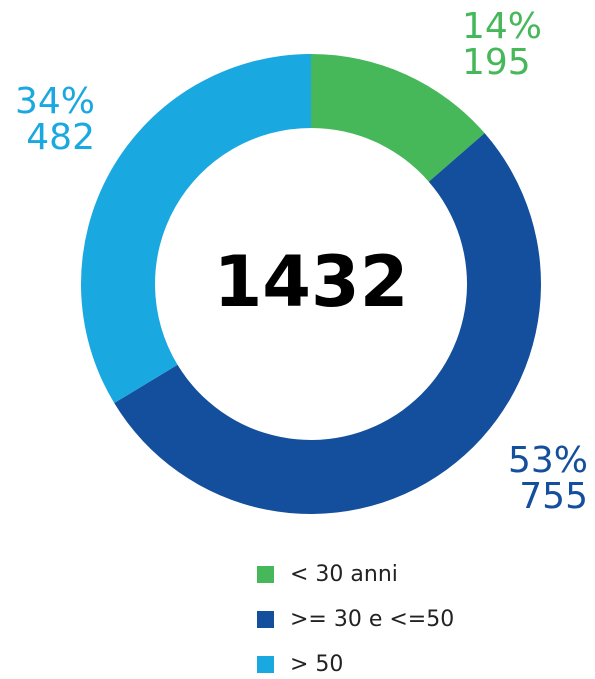 The image size is (595, 679). Describe the element at coordinates (316, 664) in the screenshot. I see `legend-label: > 50` at that location.